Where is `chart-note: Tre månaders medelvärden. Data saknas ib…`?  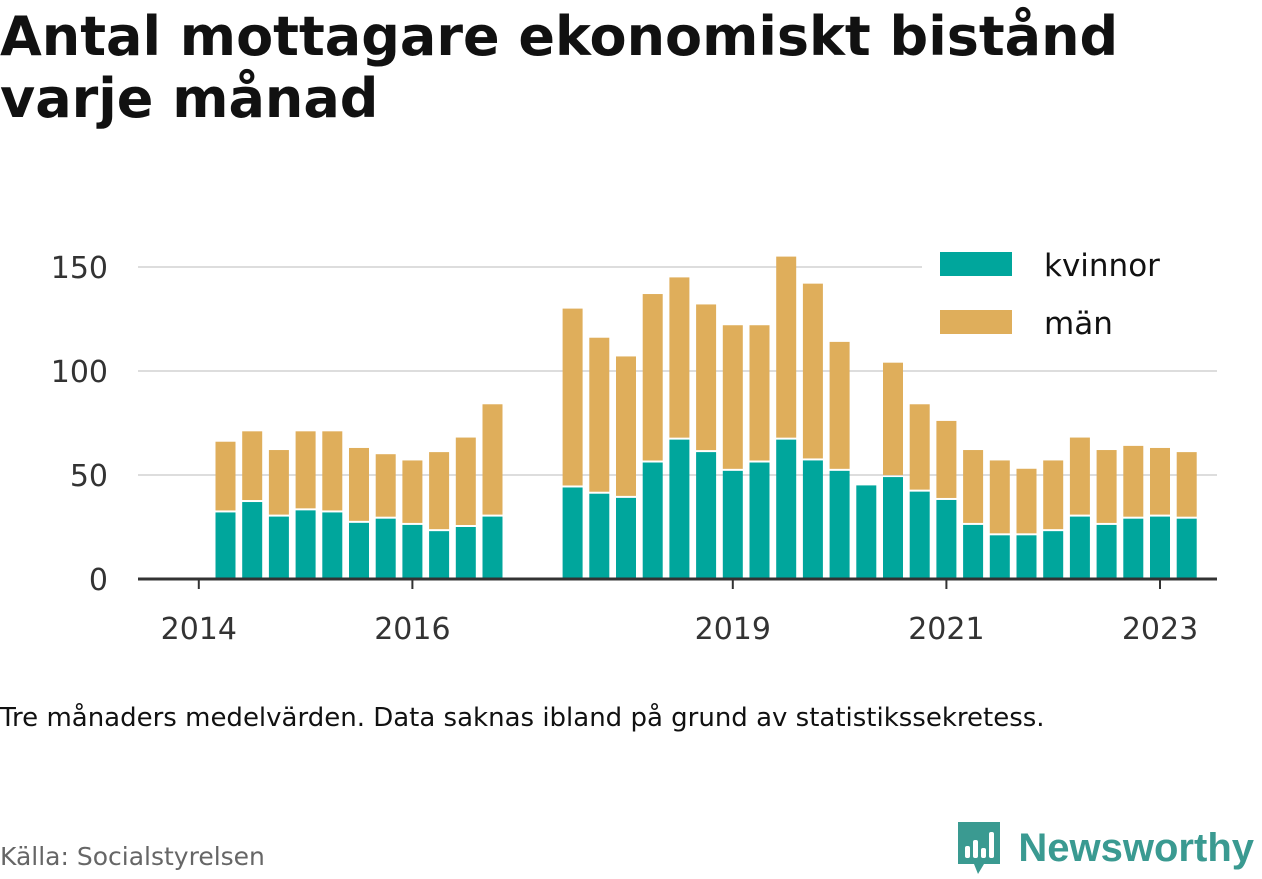
chart-note: Tre månaders medelvärden. Data saknas ib… is located at coordinates (522, 718).